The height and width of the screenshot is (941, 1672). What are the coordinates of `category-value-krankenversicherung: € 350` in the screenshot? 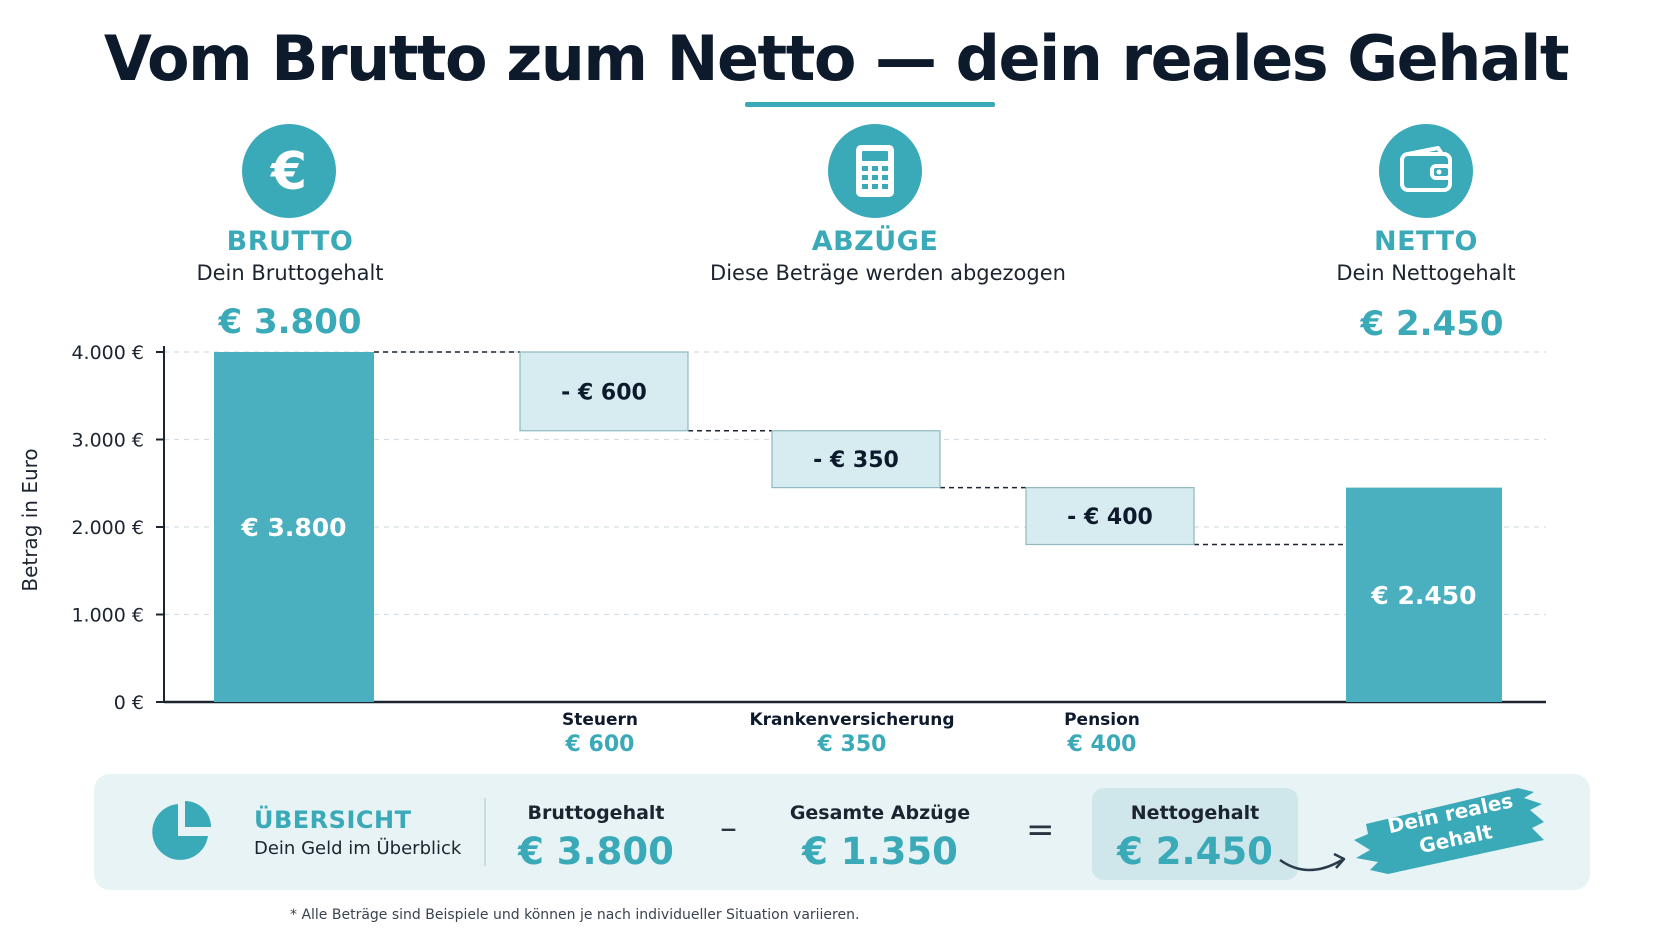 It's located at (852, 744).